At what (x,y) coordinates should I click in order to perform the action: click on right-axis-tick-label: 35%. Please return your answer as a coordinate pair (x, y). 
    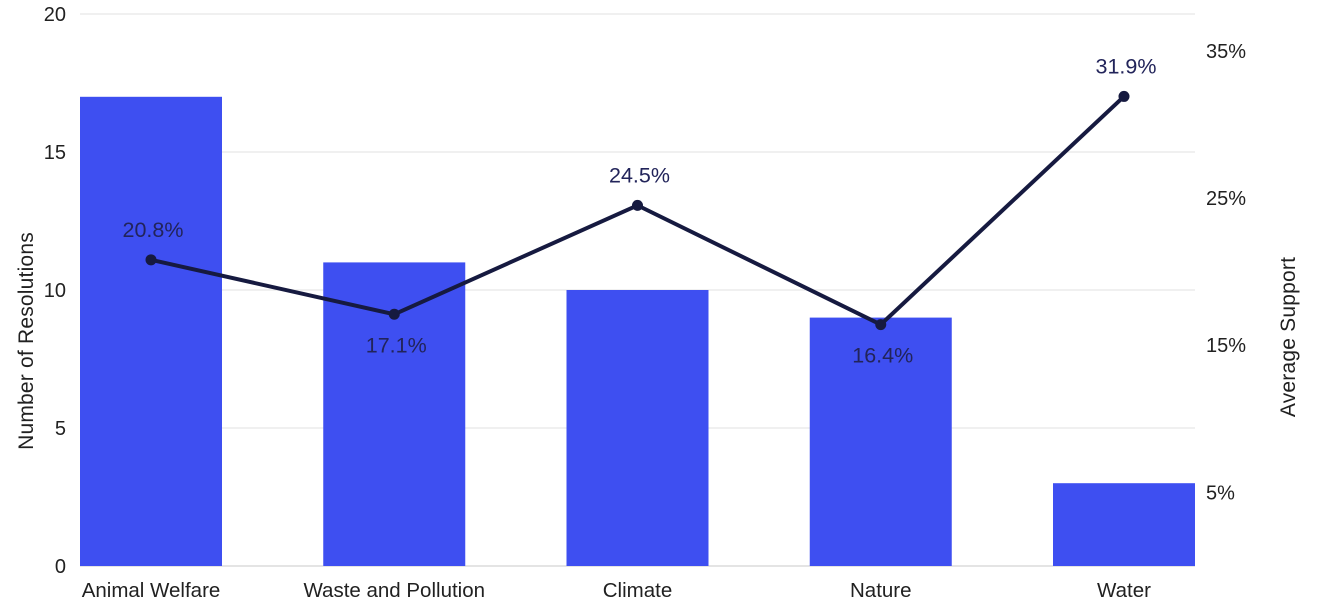
    Looking at the image, I should click on (1226, 52).